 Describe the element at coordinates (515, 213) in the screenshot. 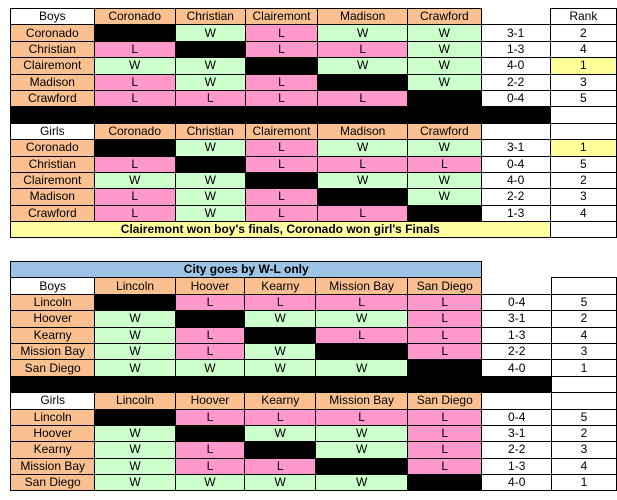

I see `record-cell: 1-3` at that location.